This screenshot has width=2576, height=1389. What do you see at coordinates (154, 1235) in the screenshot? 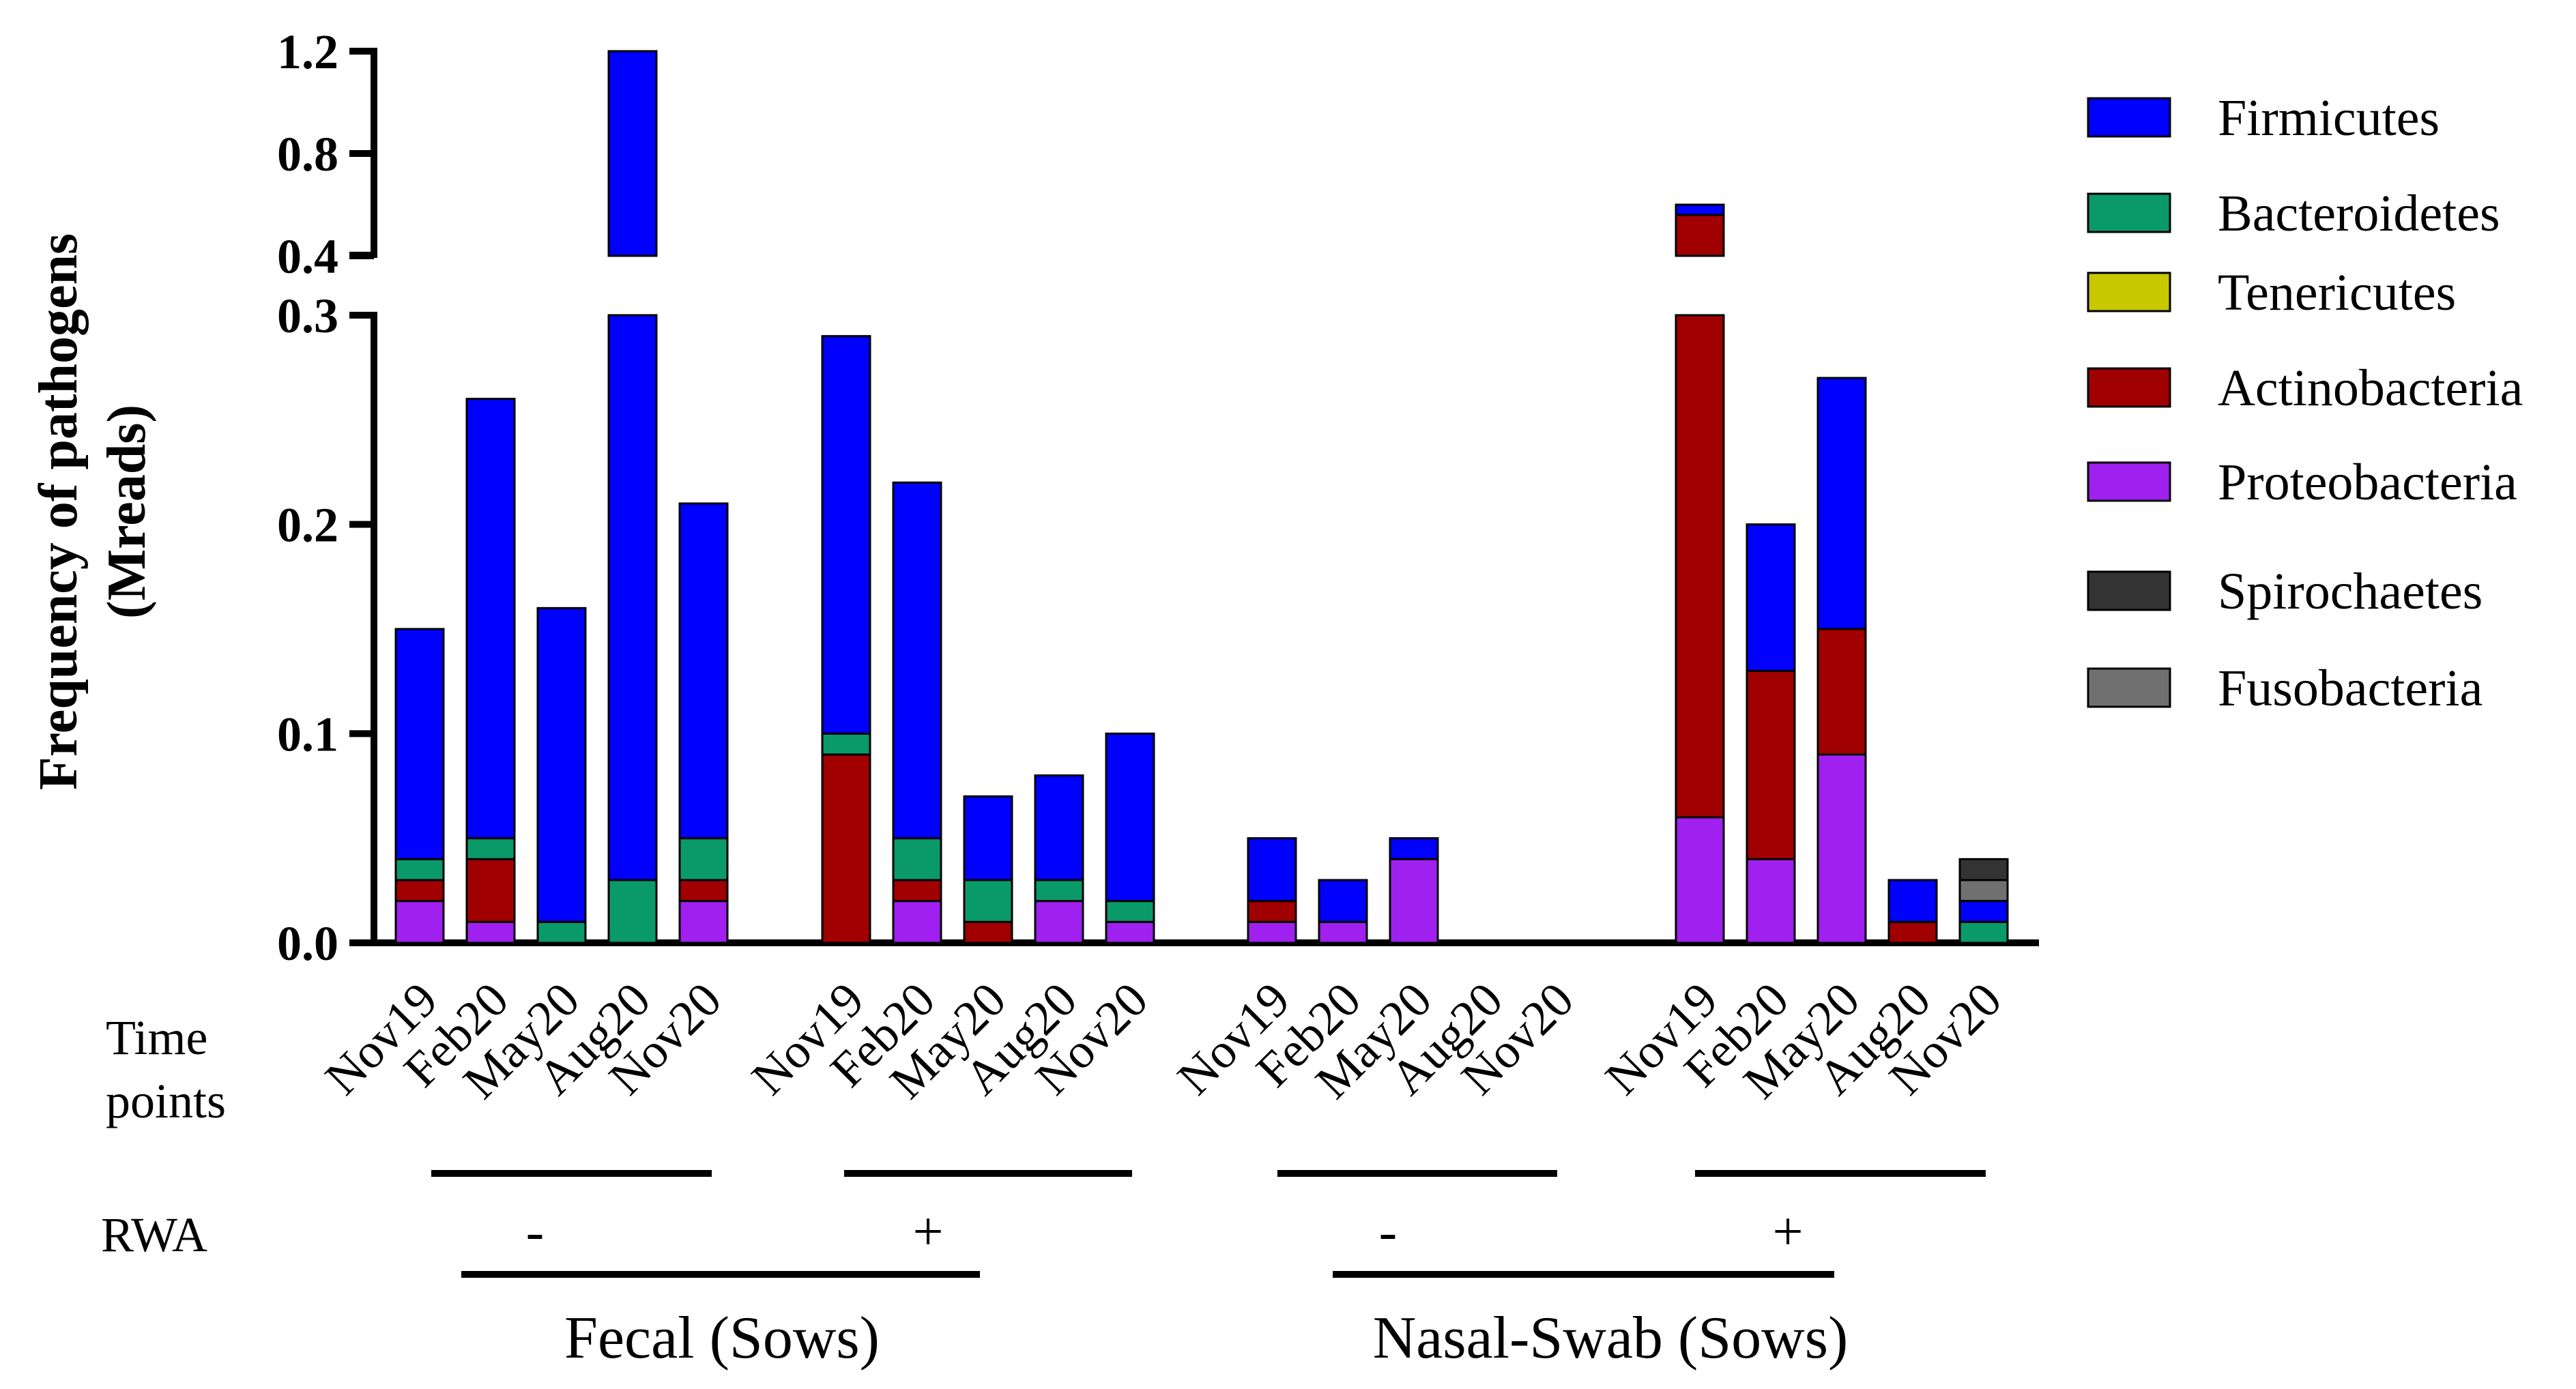
I see `rwa-label: RWA` at bounding box center [154, 1235].